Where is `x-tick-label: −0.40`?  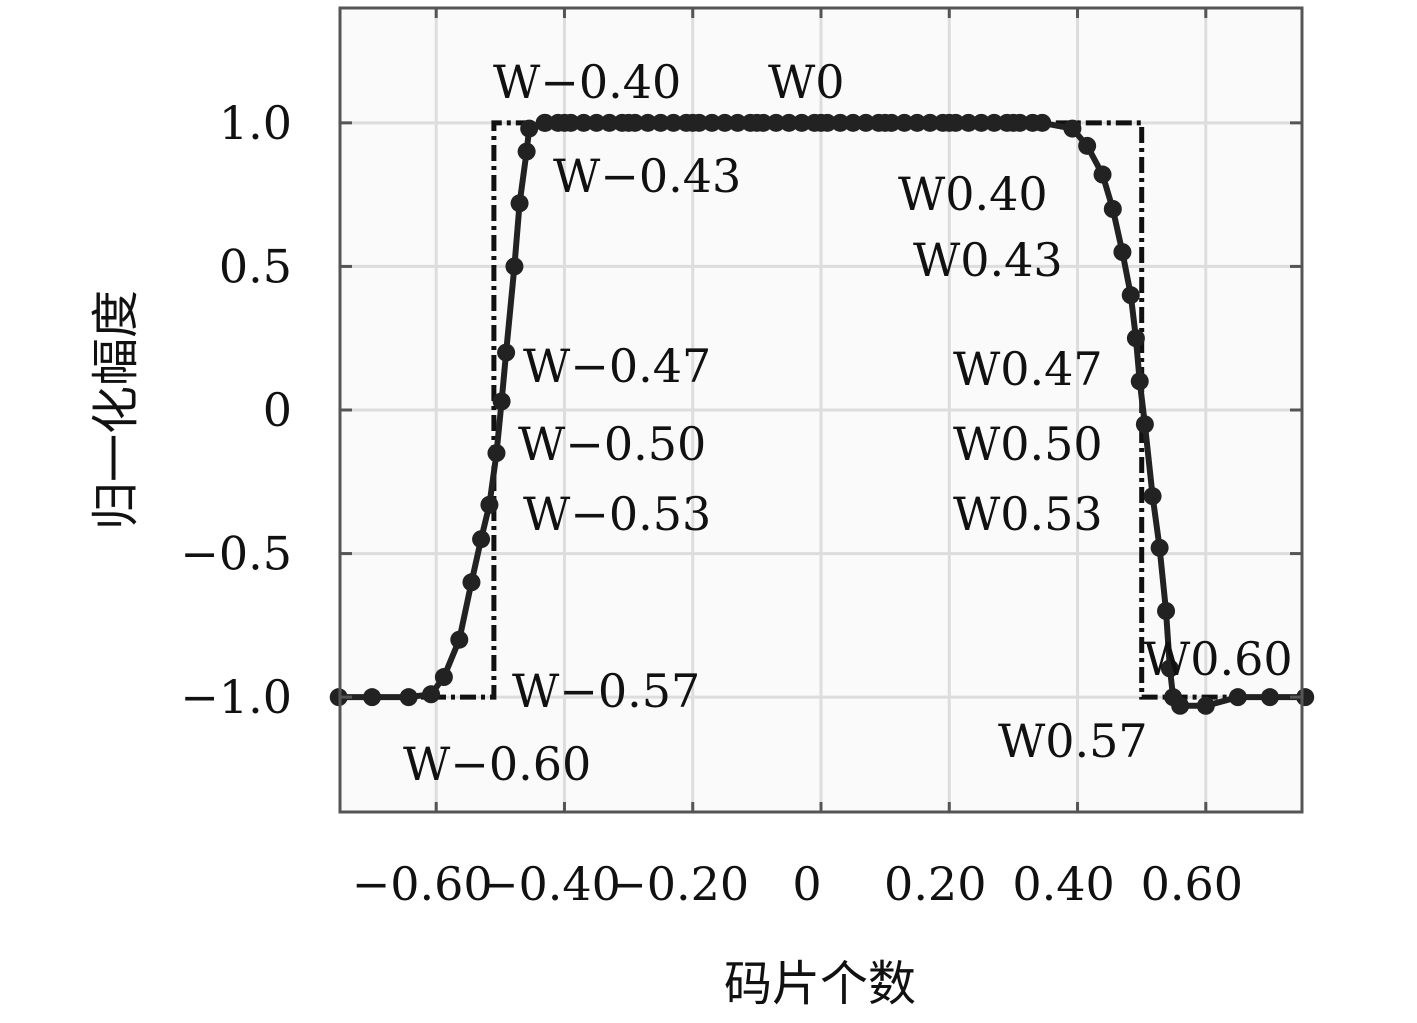
x-tick-label: −0.40 is located at coordinates (550, 884).